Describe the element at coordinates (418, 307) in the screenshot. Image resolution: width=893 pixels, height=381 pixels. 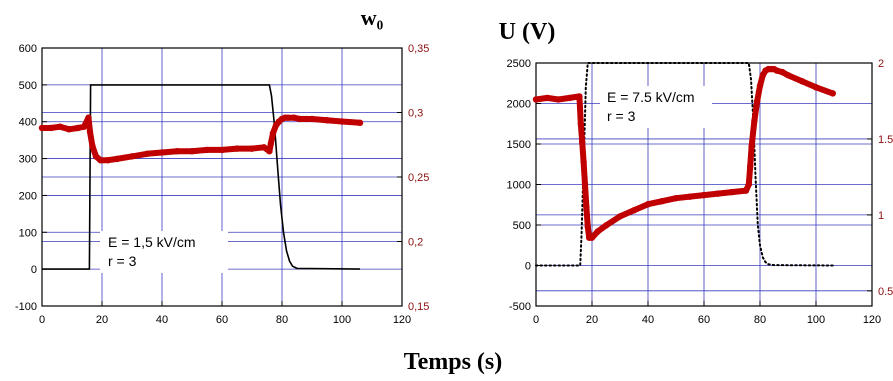
I see `y-tick-label-right: 0,15` at that location.